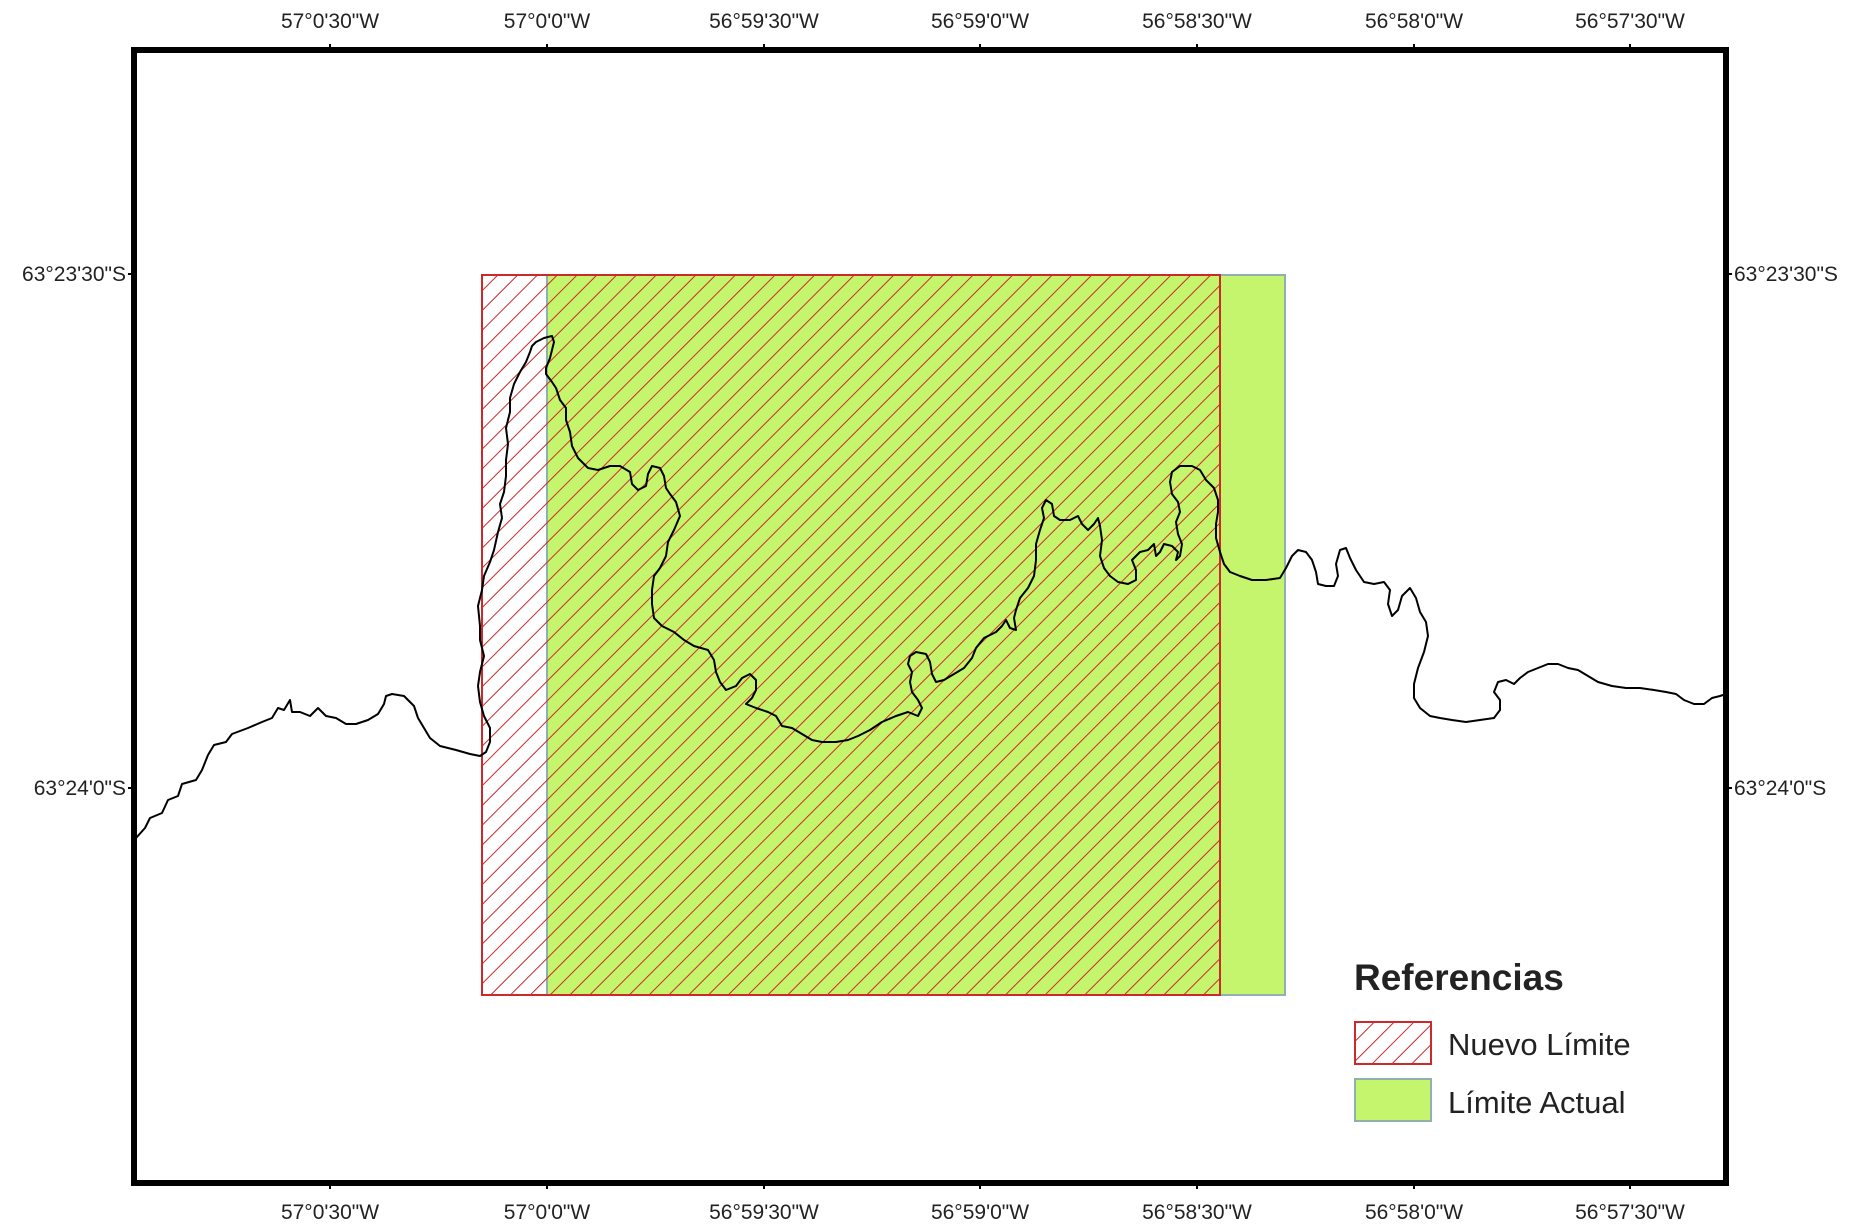 The height and width of the screenshot is (1225, 1856). Describe the element at coordinates (1197, 21) in the screenshot. I see `top-tick-label: 56°58'30"W` at that location.